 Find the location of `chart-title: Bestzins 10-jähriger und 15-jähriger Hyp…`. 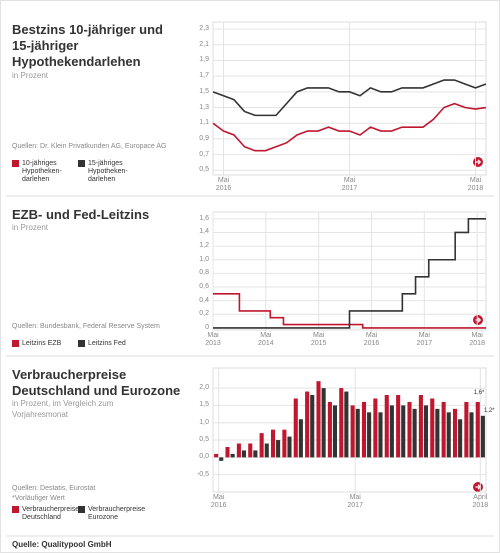

chart-title: Bestzins 10-jähriger und 15-jähriger Hyp… is located at coordinates (87, 45).